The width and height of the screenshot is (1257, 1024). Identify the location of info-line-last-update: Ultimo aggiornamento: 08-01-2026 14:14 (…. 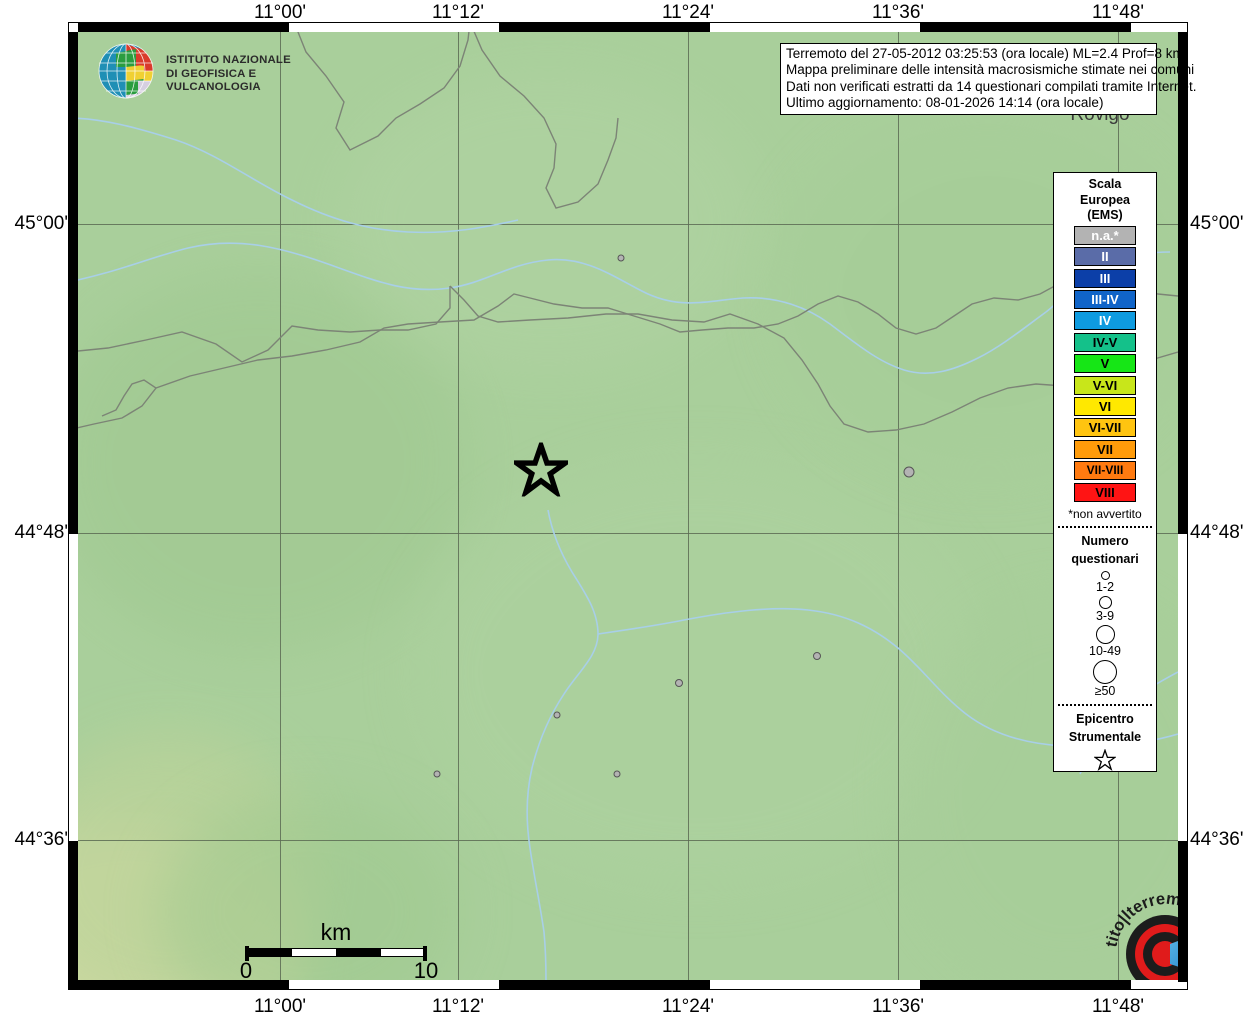
(945, 102).